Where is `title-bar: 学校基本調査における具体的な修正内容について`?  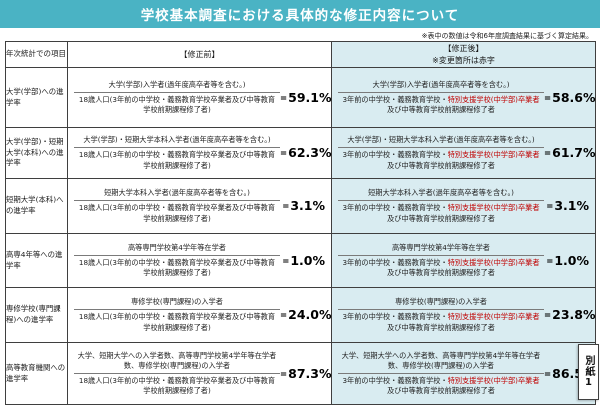
title-bar: 学校基本調査における具体的な修正内容について is located at coordinates (300, 14).